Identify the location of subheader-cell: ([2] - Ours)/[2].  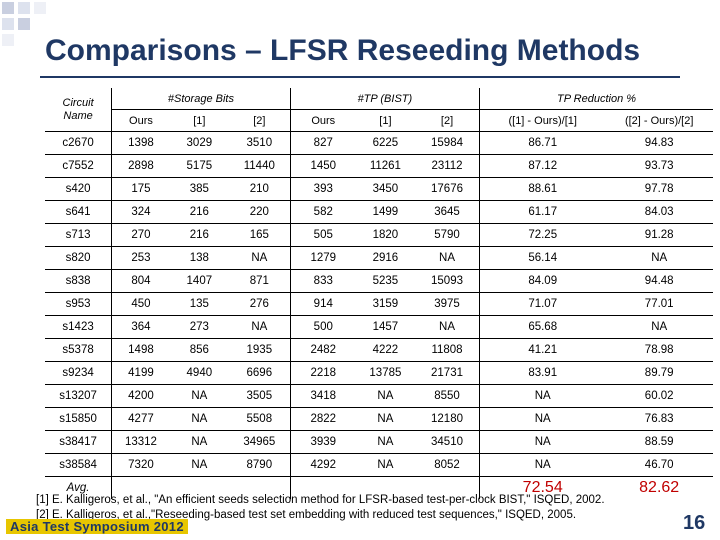
(659, 120).